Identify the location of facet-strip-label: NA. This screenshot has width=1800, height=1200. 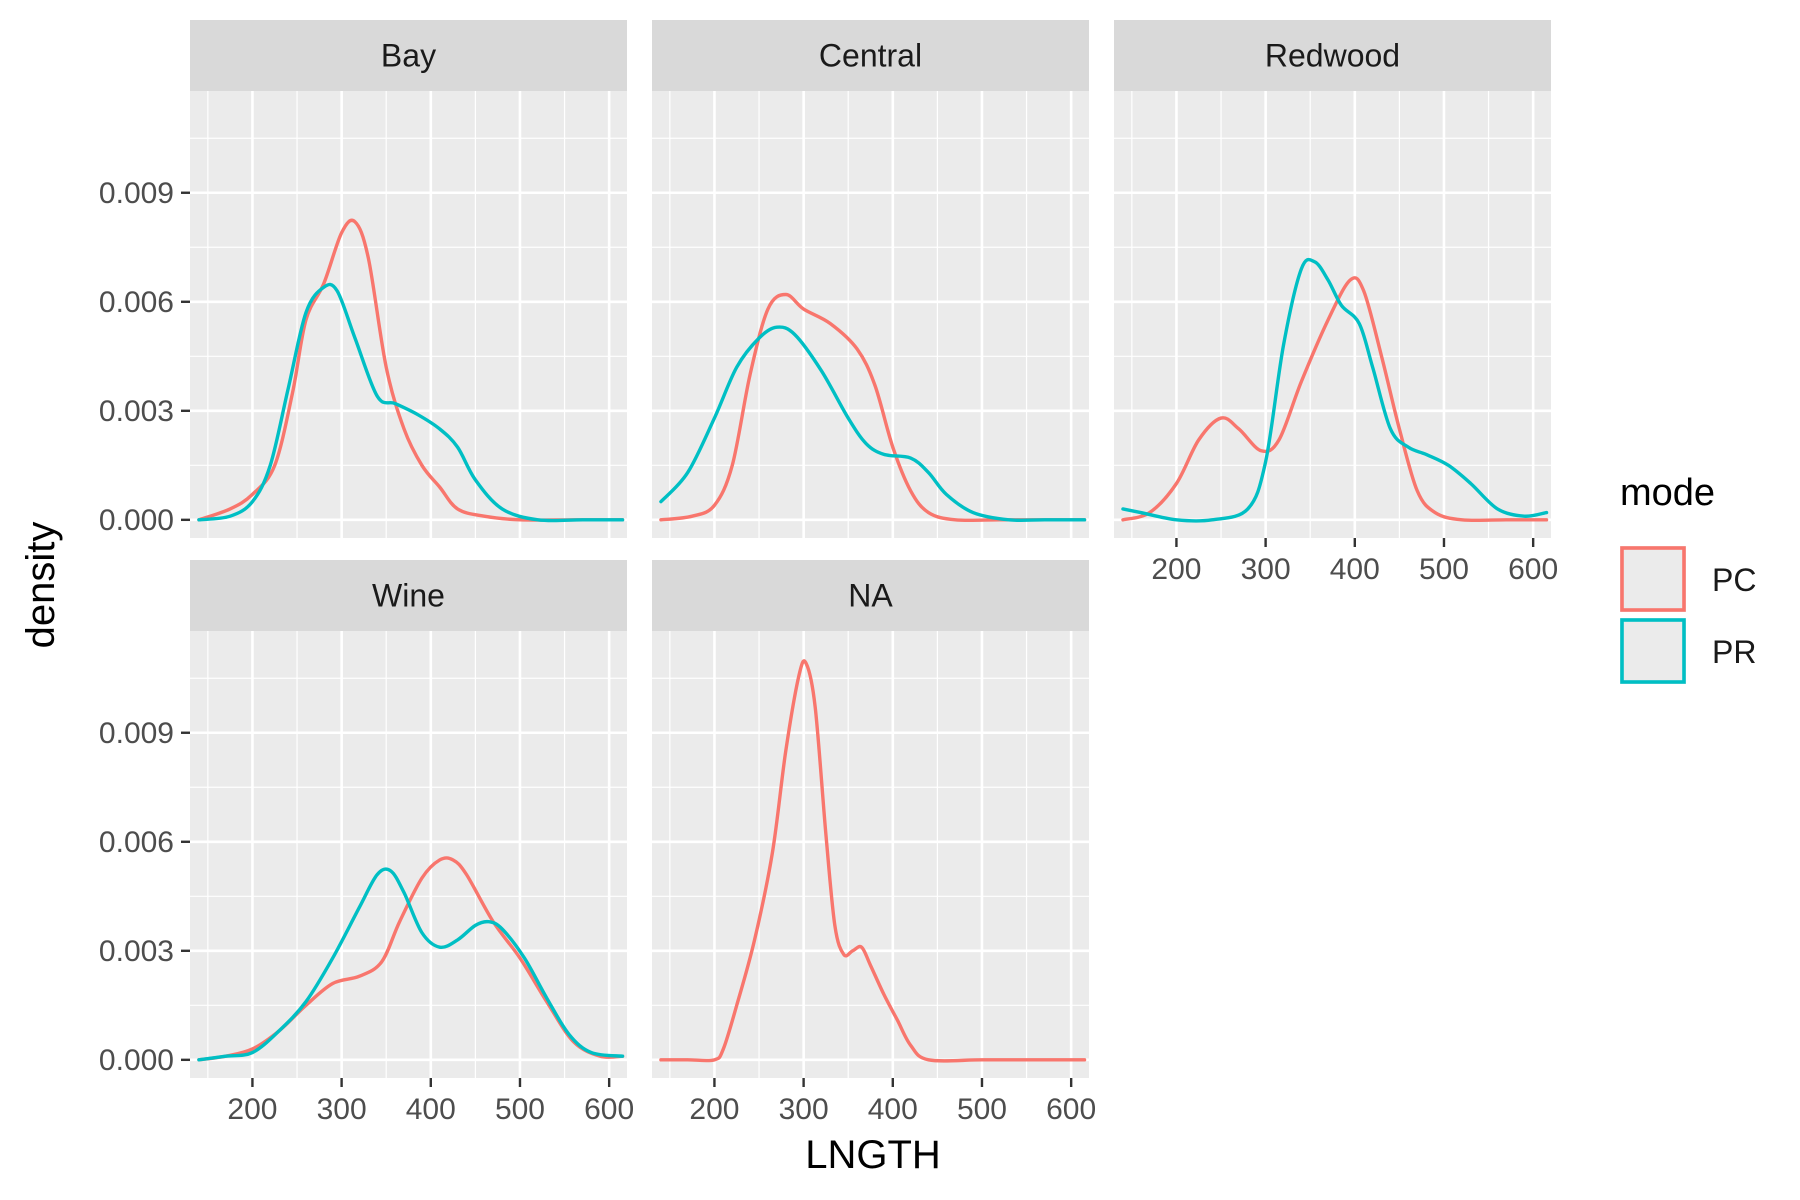
(870, 596).